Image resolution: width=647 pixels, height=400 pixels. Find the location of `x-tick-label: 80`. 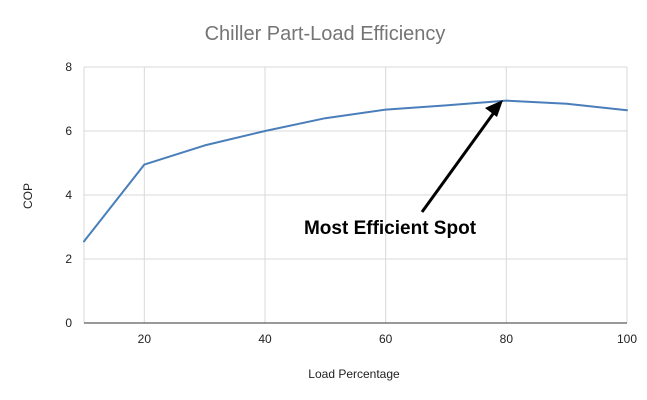

x-tick-label: 80 is located at coordinates (507, 339).